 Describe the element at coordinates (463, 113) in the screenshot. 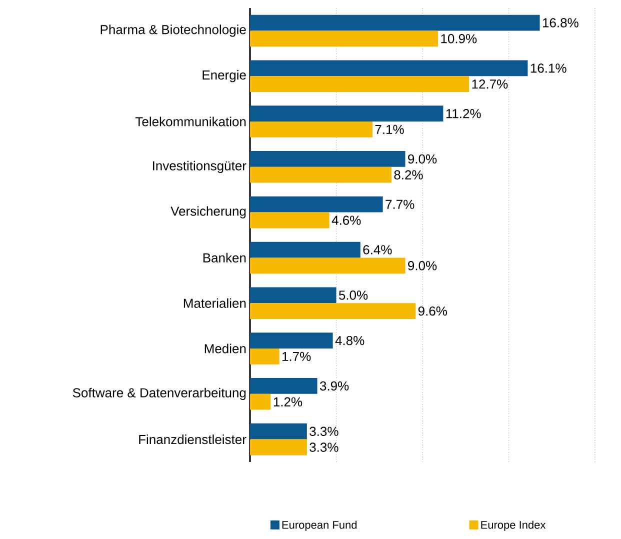

I see `data-label: 11.2%` at that location.